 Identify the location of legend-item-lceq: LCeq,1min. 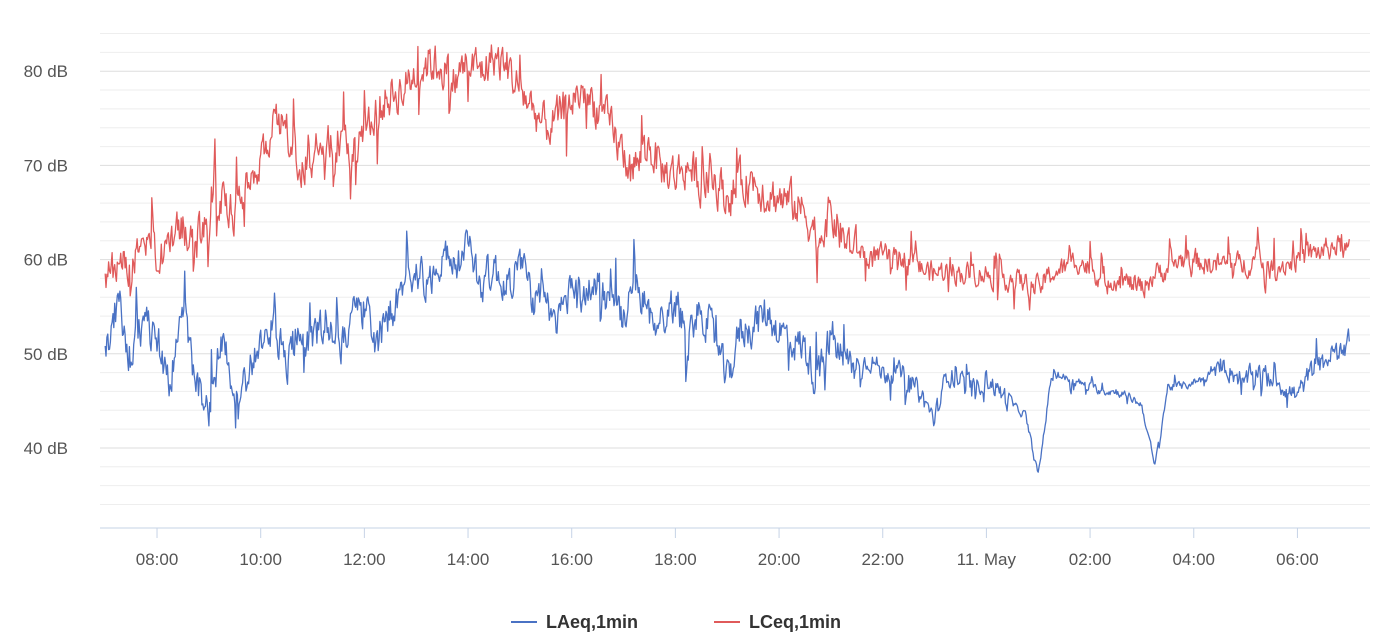
(795, 622).